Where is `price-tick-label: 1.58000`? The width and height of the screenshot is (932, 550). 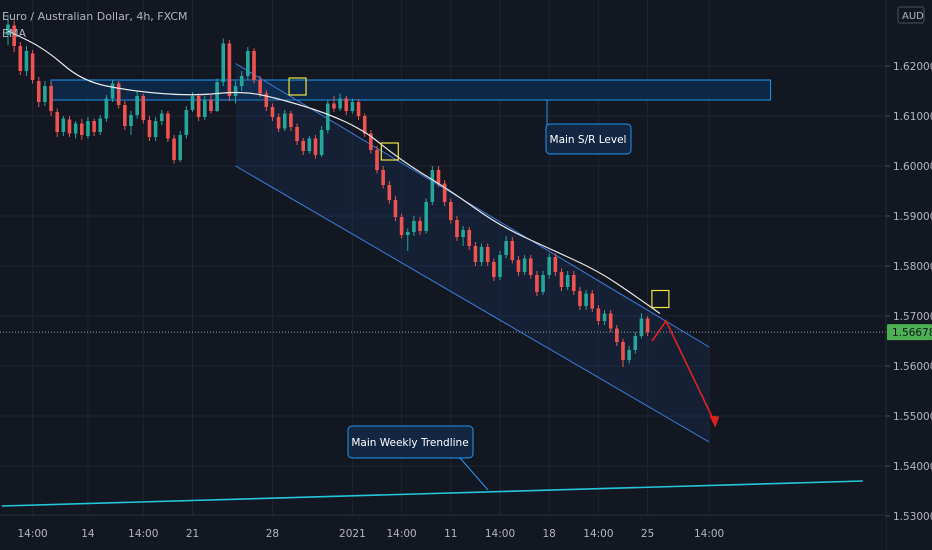 price-tick-label: 1.58000 is located at coordinates (912, 267).